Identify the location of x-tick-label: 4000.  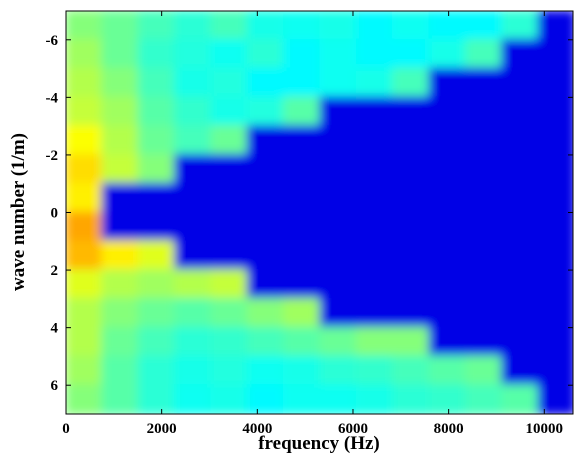
(257, 429).